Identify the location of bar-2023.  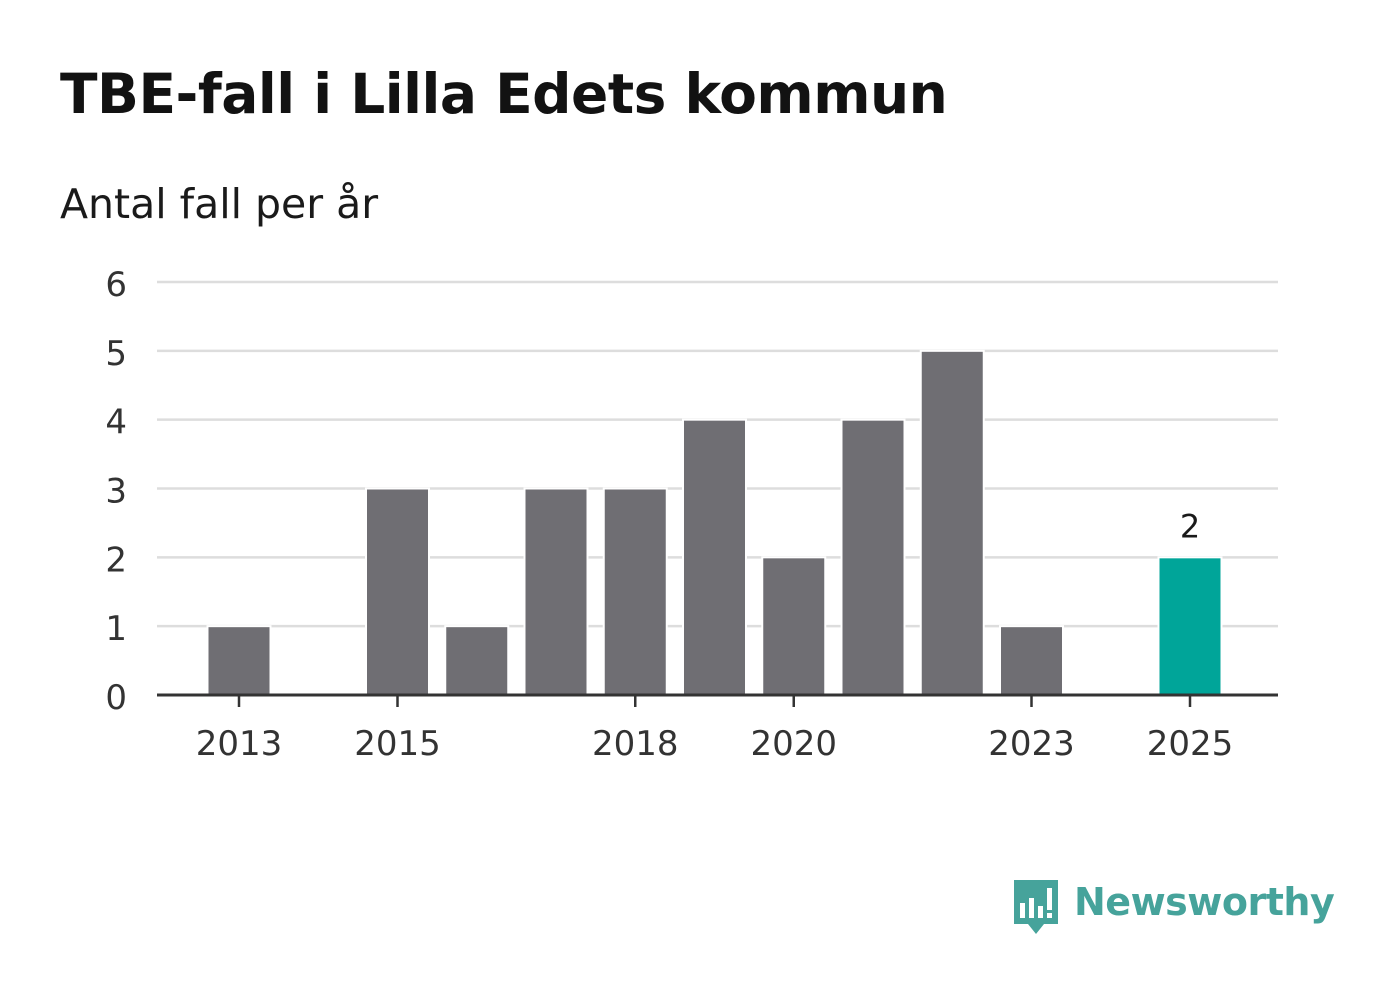
(1031, 661).